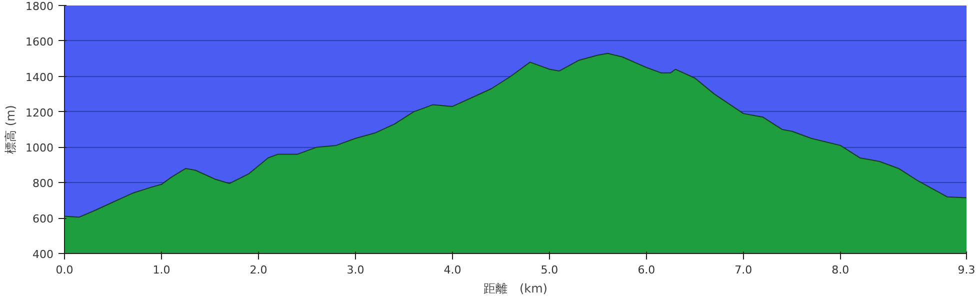 This screenshot has height=298, width=980. Describe the element at coordinates (40, 77) in the screenshot. I see `y-tick-label: 1400` at that location.